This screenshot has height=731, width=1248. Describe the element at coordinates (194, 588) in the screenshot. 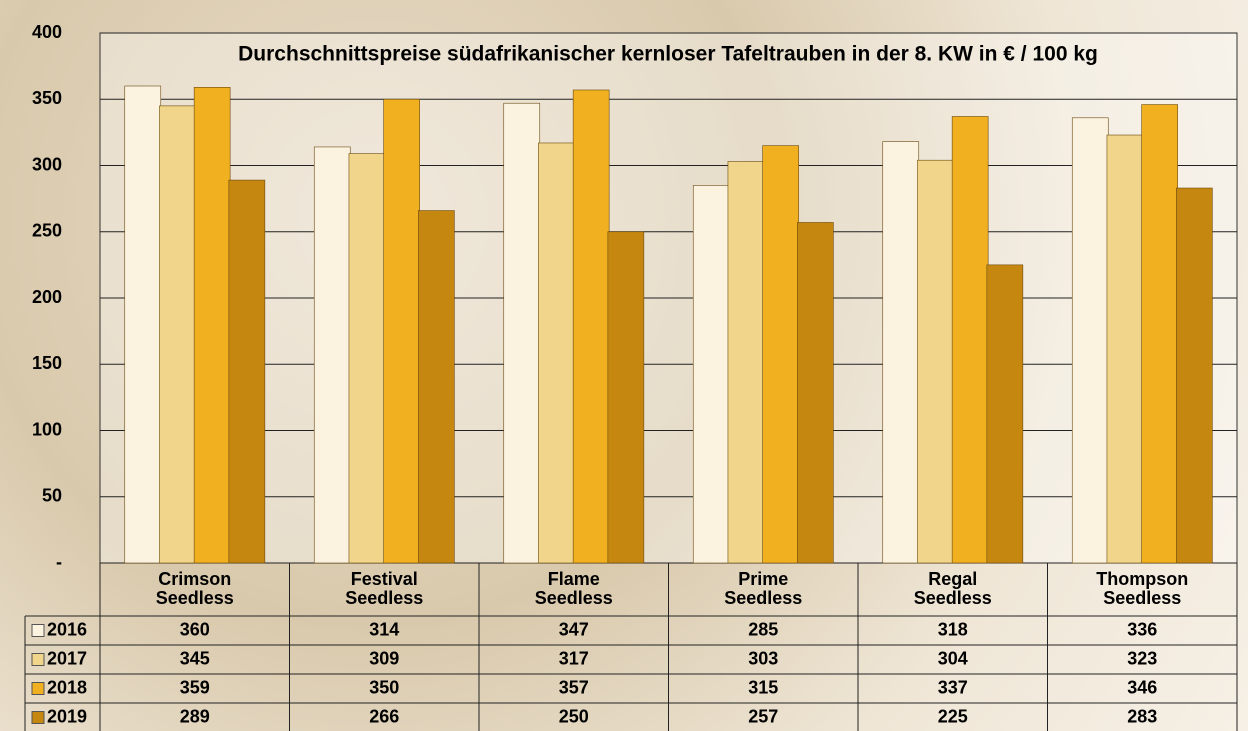

I see `x-tick-label: Crimson Seedless` at that location.